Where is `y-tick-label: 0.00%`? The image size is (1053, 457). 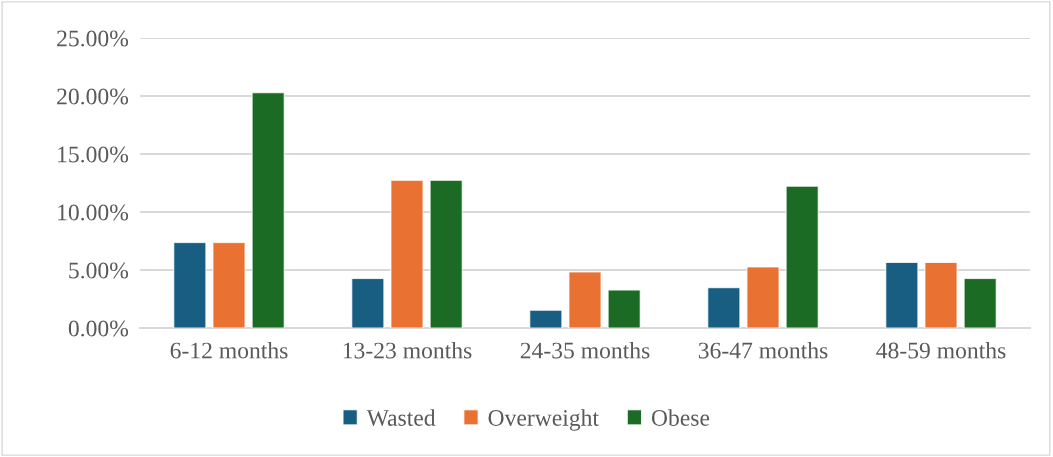 y-tick-label: 0.00% is located at coordinates (98, 328).